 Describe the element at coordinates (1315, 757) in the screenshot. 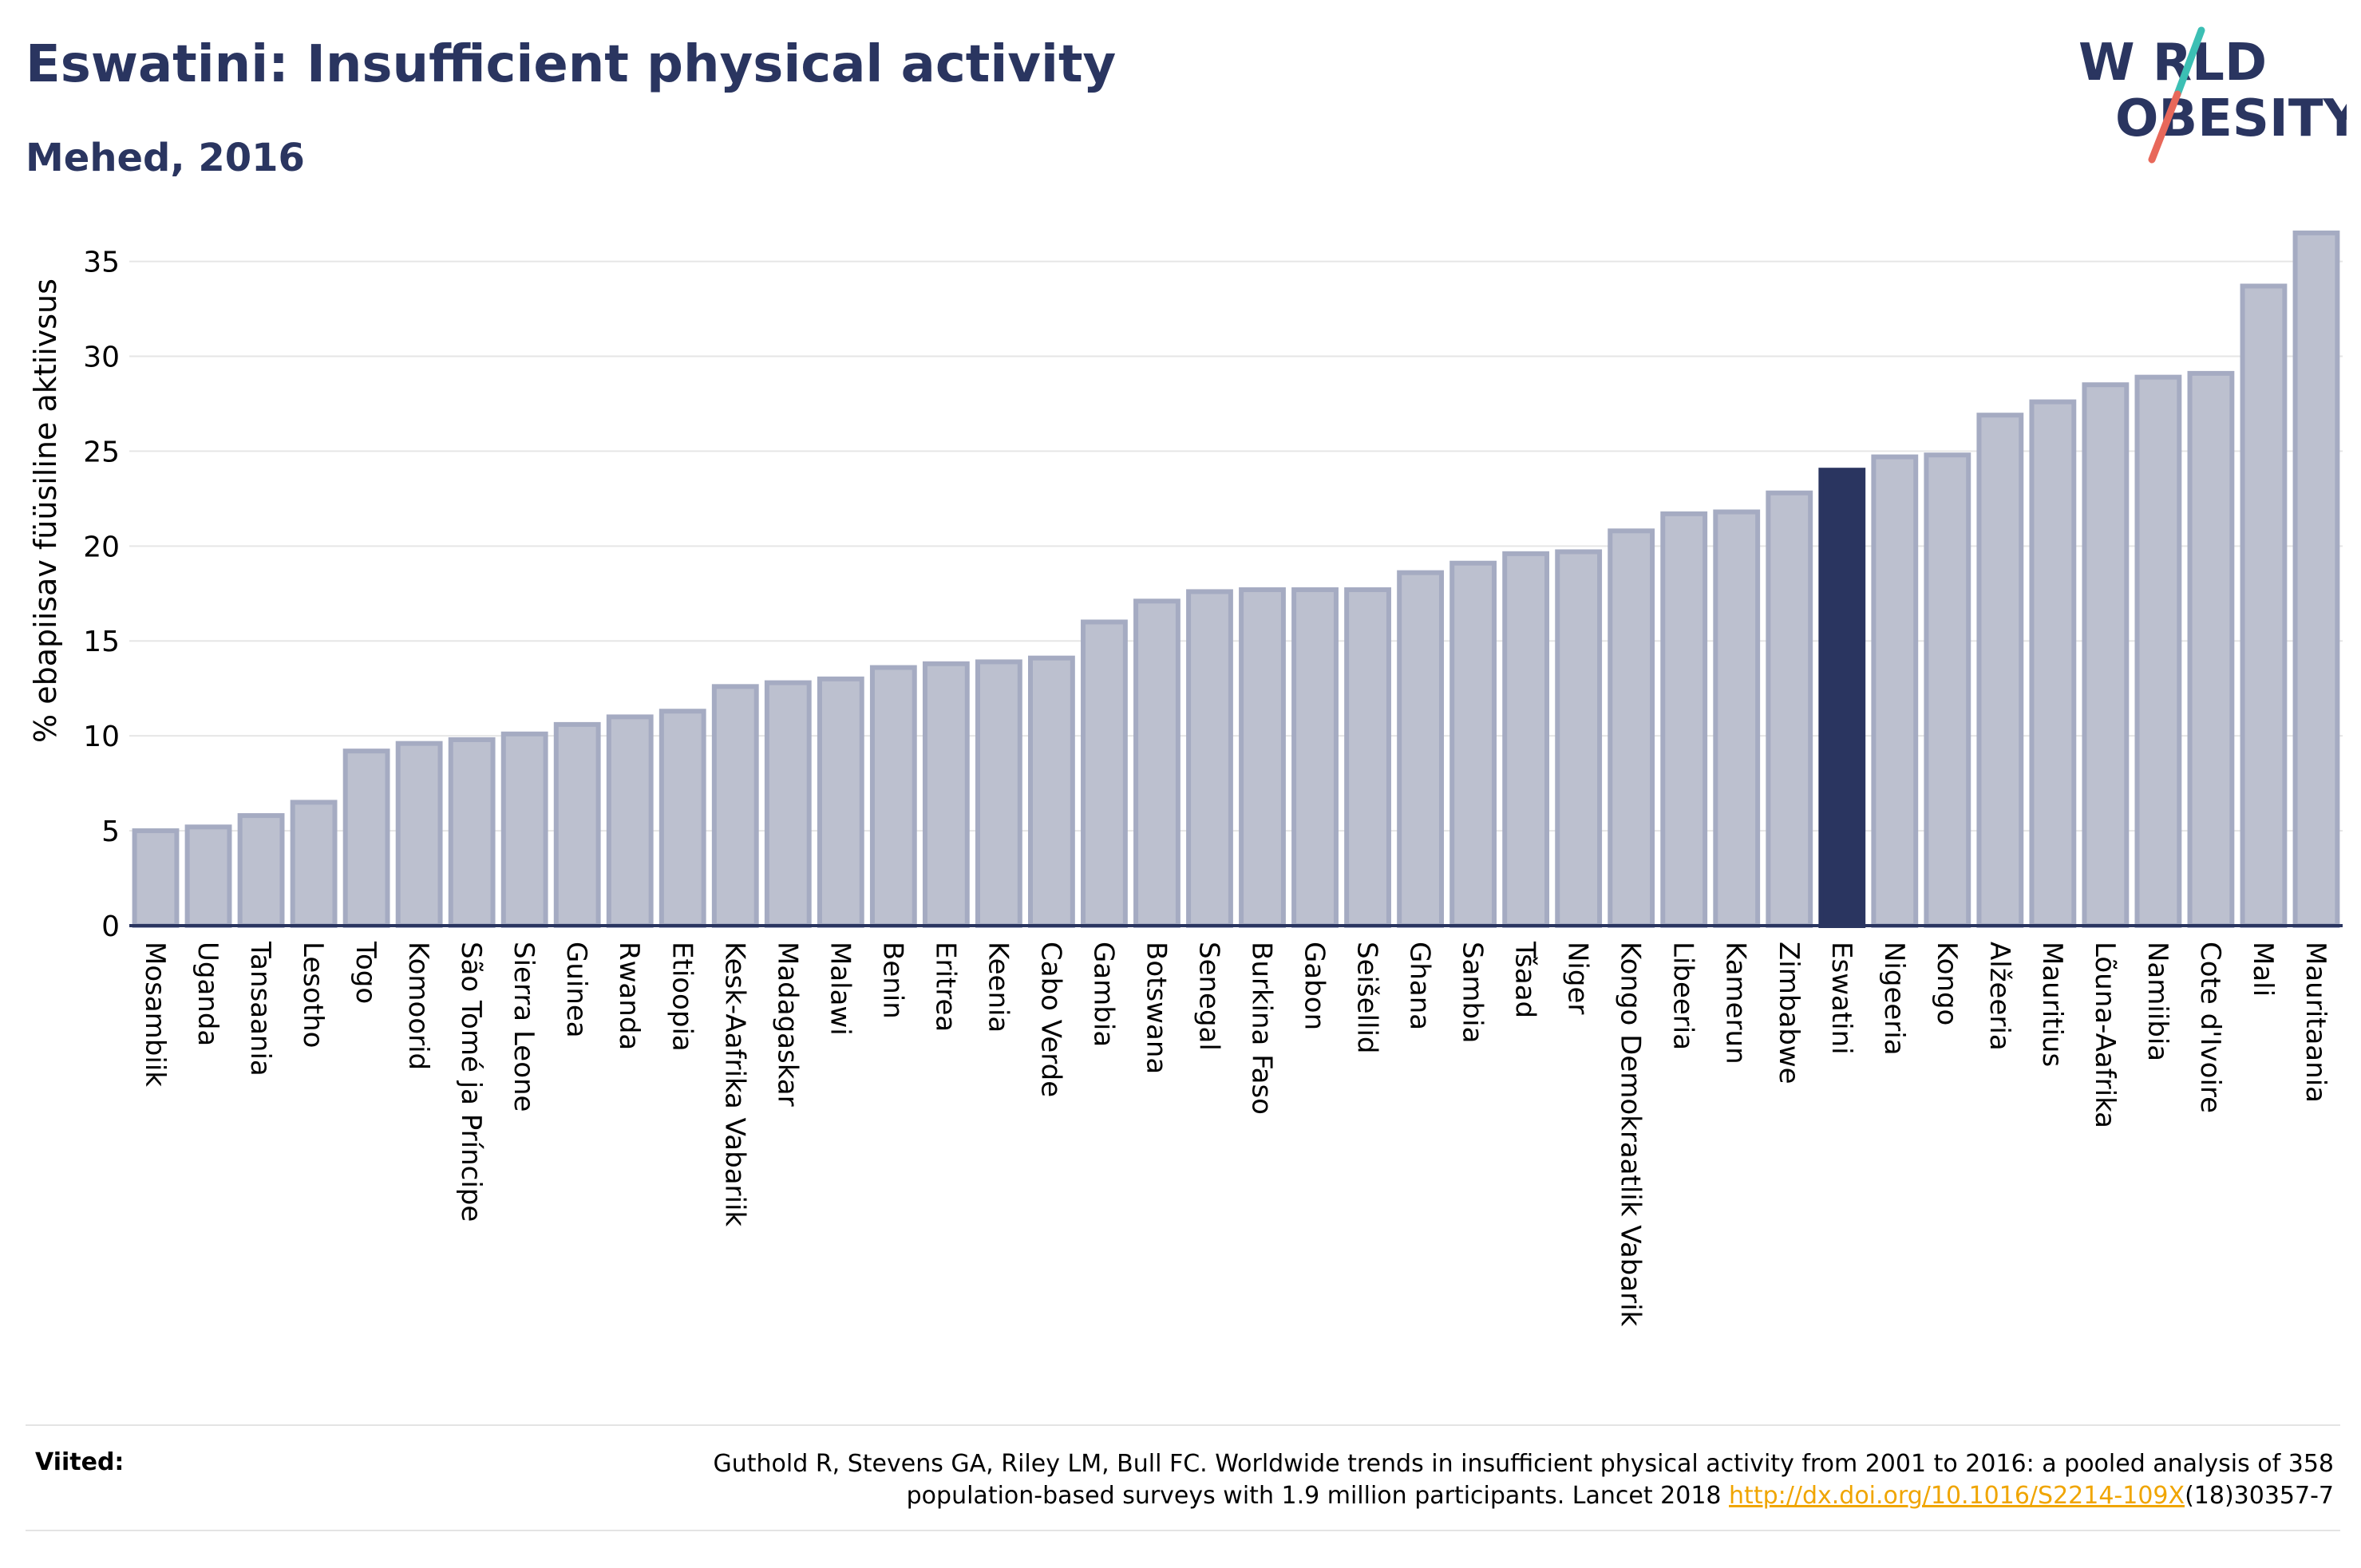

I see `bar-gabon` at that location.